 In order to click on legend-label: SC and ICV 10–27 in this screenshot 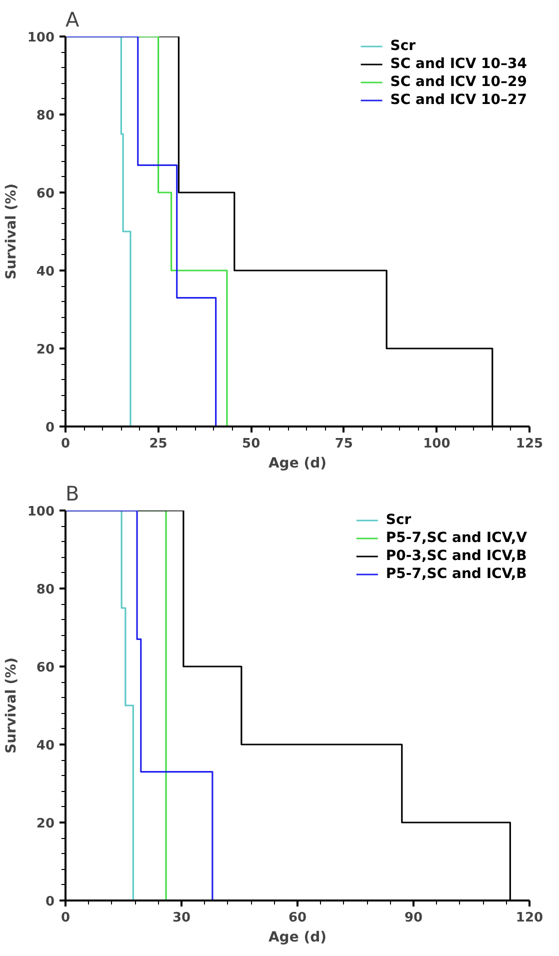, I will do `click(458, 100)`.